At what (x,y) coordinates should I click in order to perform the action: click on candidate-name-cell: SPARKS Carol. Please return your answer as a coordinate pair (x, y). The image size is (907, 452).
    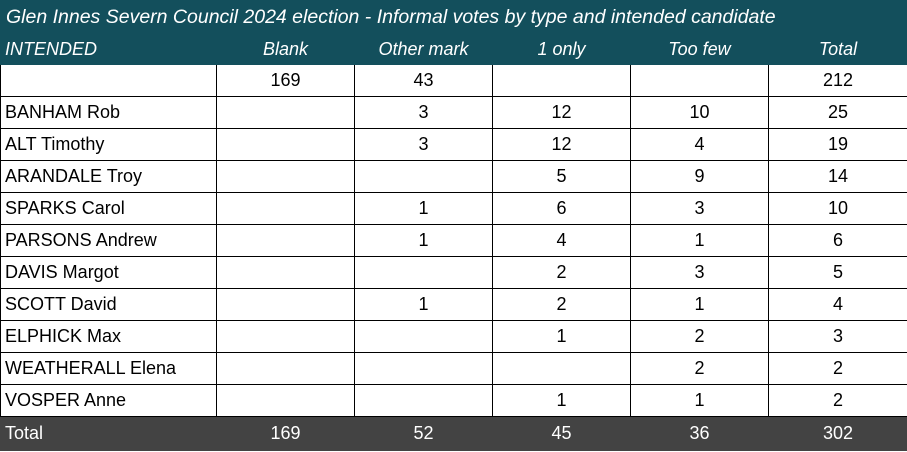
    Looking at the image, I should click on (108, 208).